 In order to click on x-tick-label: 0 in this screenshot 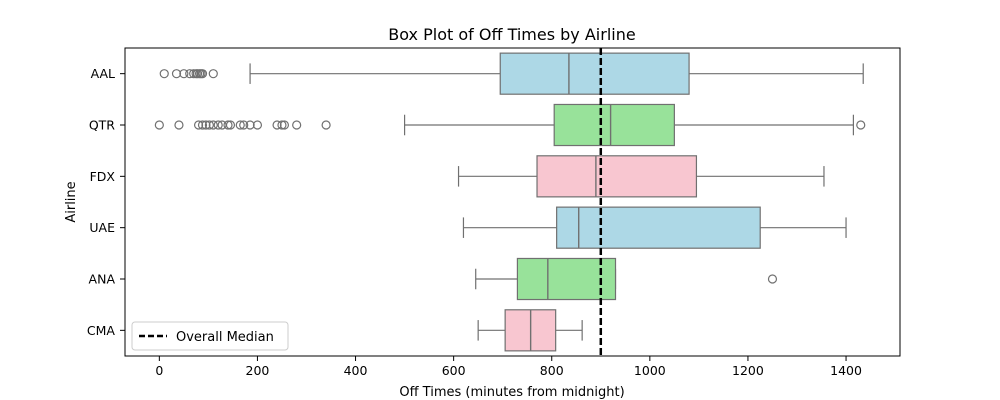, I will do `click(159, 370)`.